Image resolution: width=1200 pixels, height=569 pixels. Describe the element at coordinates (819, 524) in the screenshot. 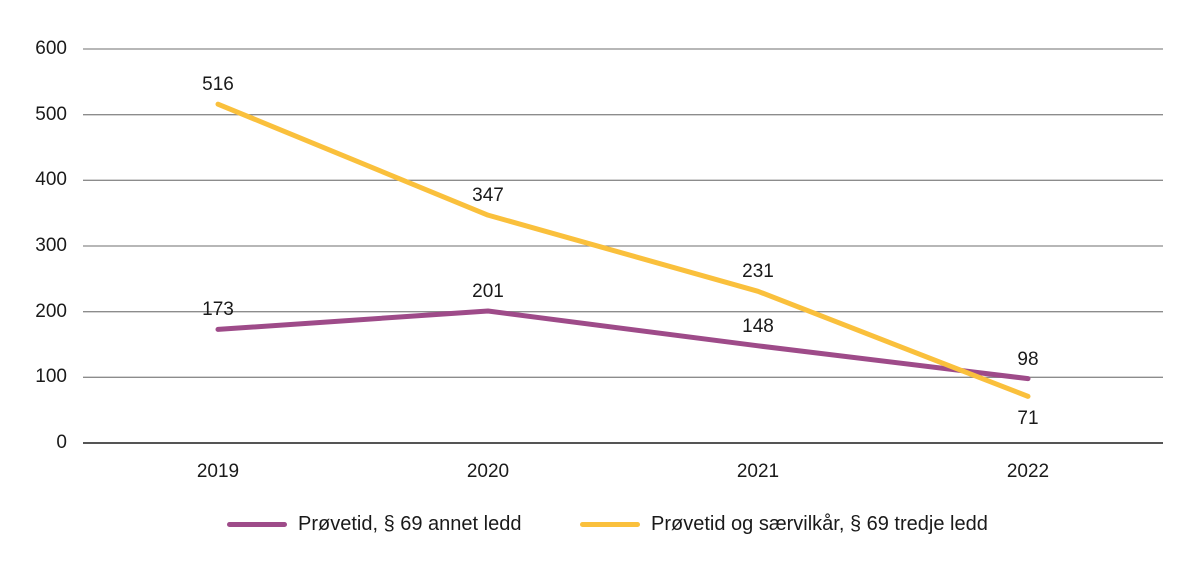

I see `legend-label: Prøvetid og særvilkår, § 69 tredje ledd` at that location.